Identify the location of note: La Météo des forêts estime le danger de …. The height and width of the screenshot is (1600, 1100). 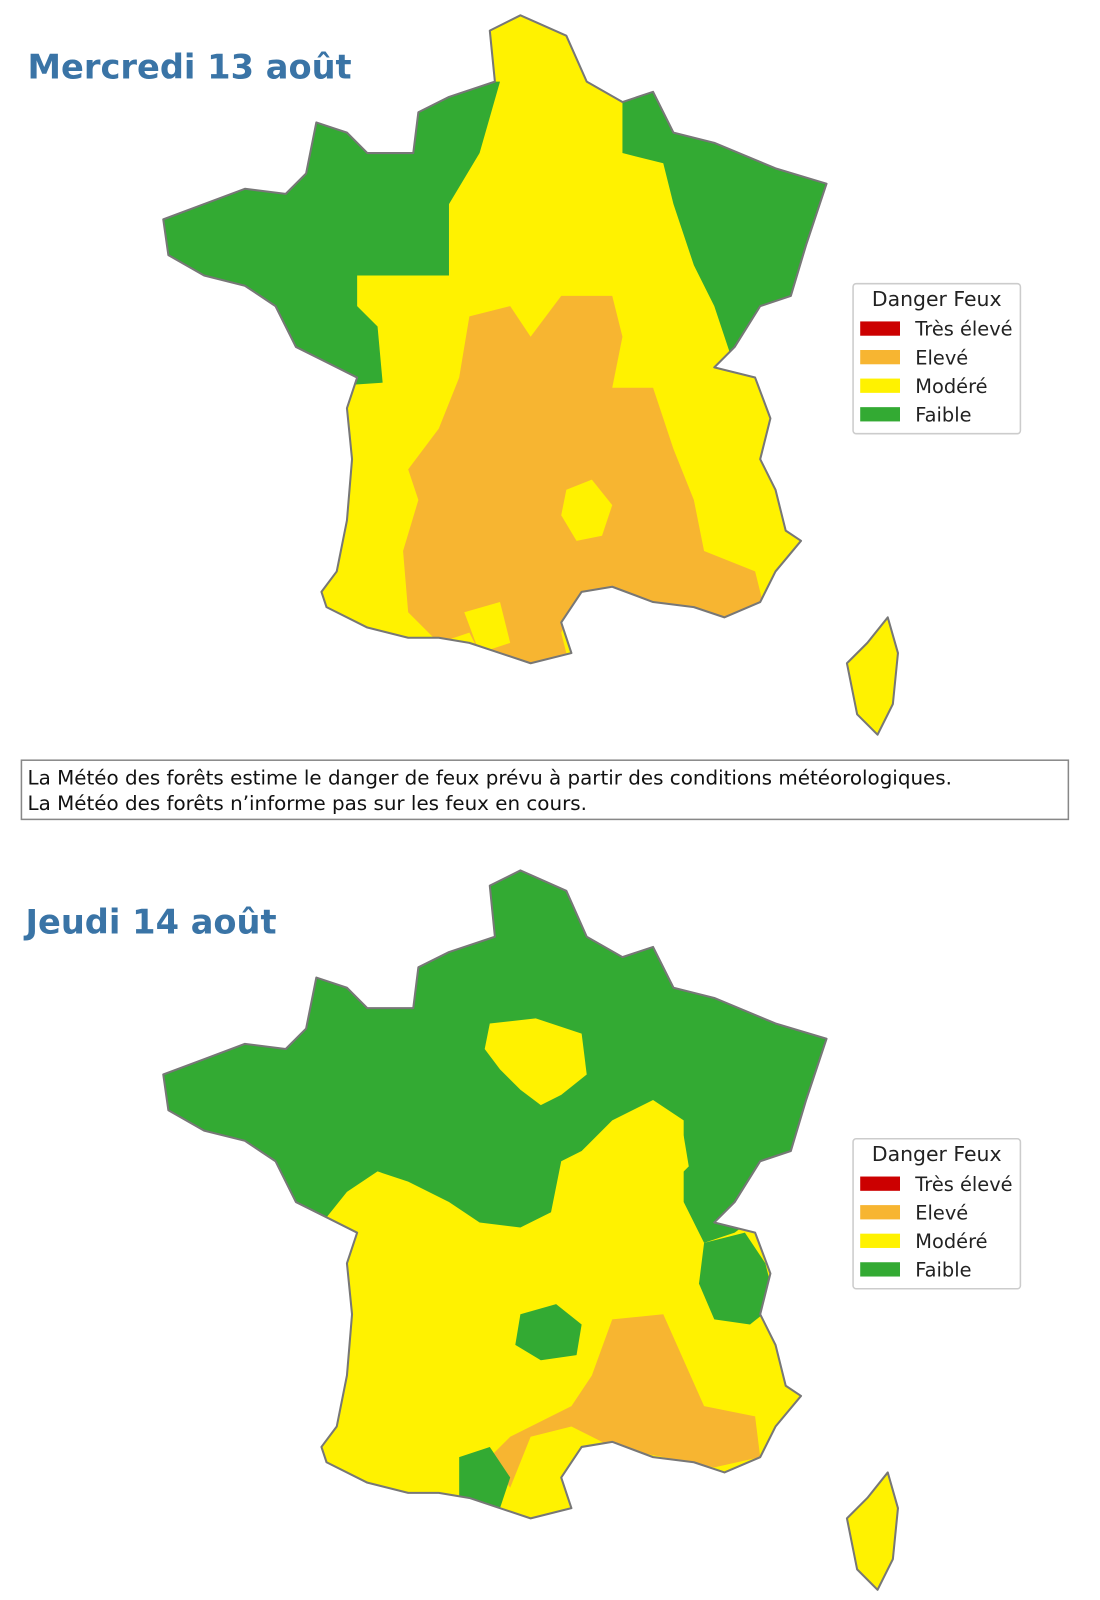
(545, 790).